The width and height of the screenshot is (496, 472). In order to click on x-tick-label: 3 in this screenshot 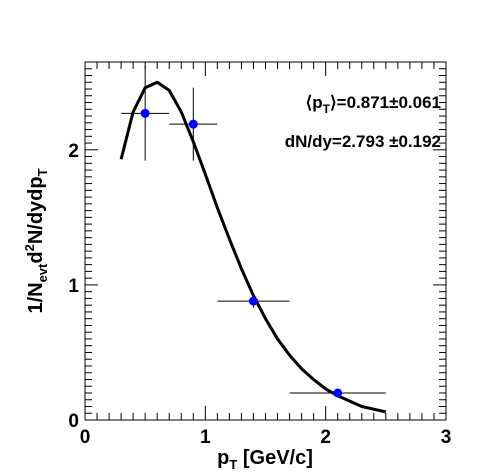, I will do `click(446, 437)`.